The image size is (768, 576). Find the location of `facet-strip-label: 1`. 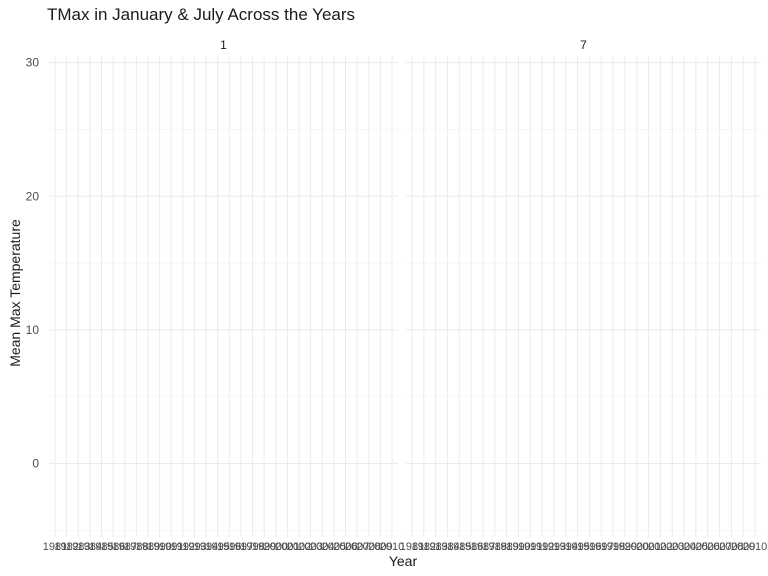

facet-strip-label: 1 is located at coordinates (223, 45).